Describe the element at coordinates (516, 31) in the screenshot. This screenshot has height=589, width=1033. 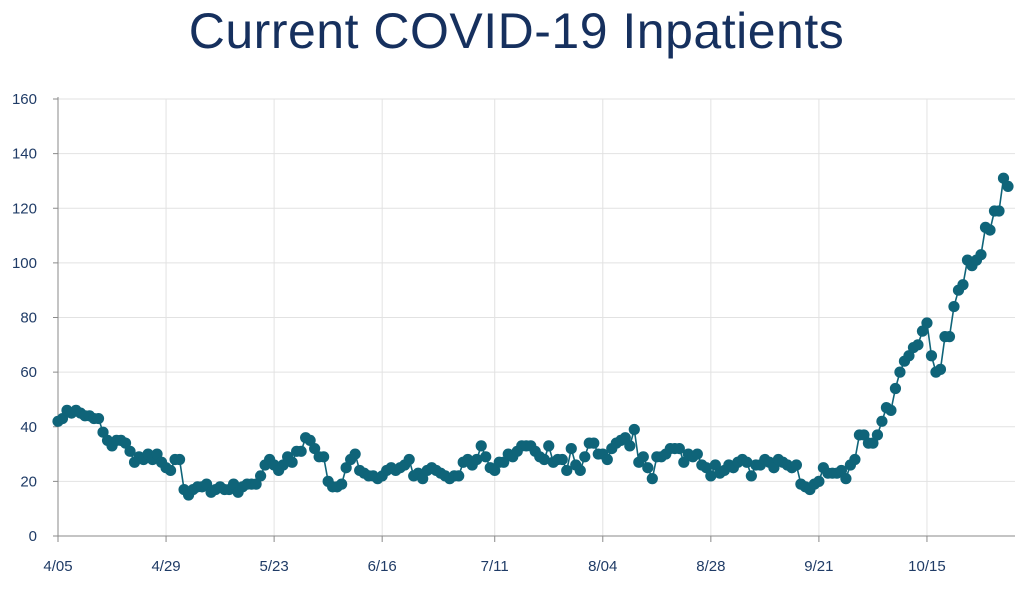
I see `chart-title: Current COVID-19 Inpatients` at that location.